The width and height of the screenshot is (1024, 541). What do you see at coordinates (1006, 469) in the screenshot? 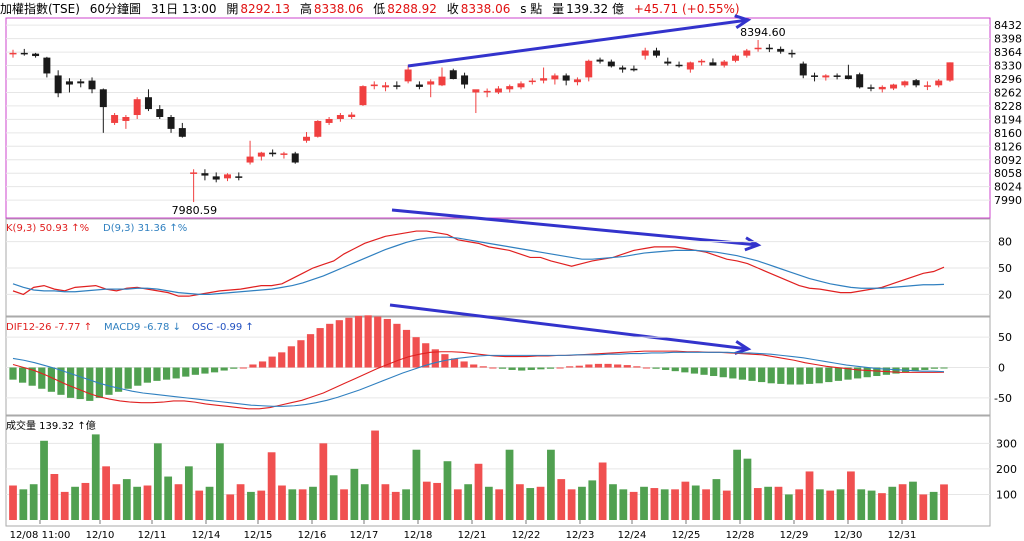
I see `volume-ytick-label: 200` at bounding box center [1006, 469].